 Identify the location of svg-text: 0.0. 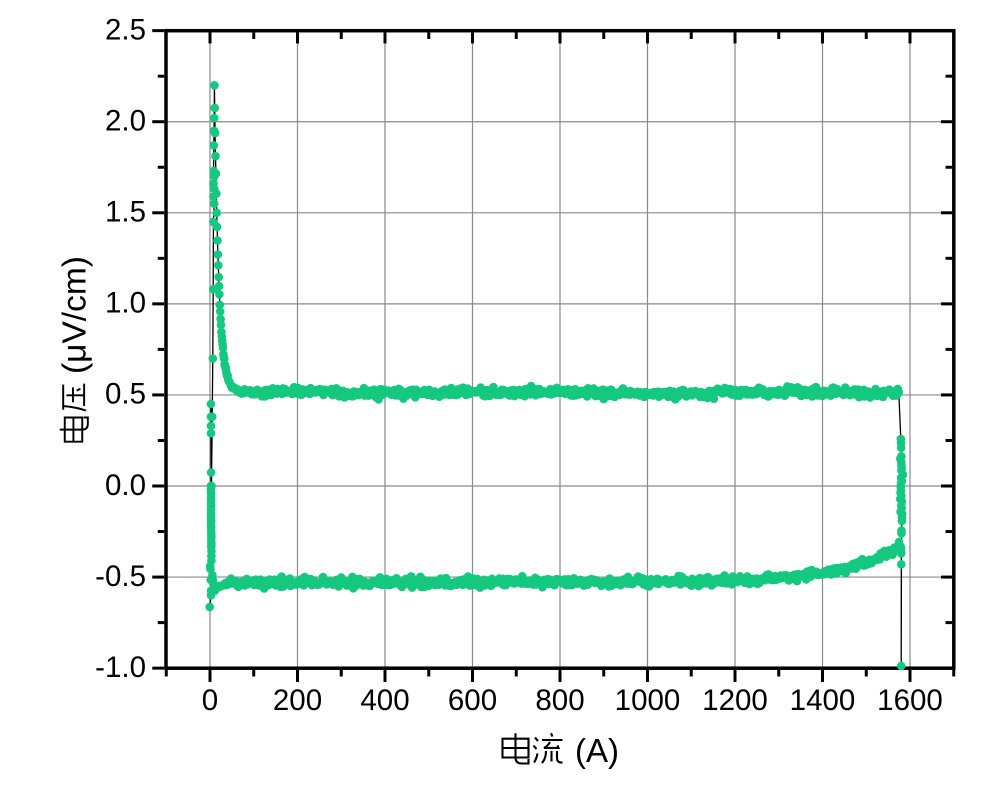
(125, 485).